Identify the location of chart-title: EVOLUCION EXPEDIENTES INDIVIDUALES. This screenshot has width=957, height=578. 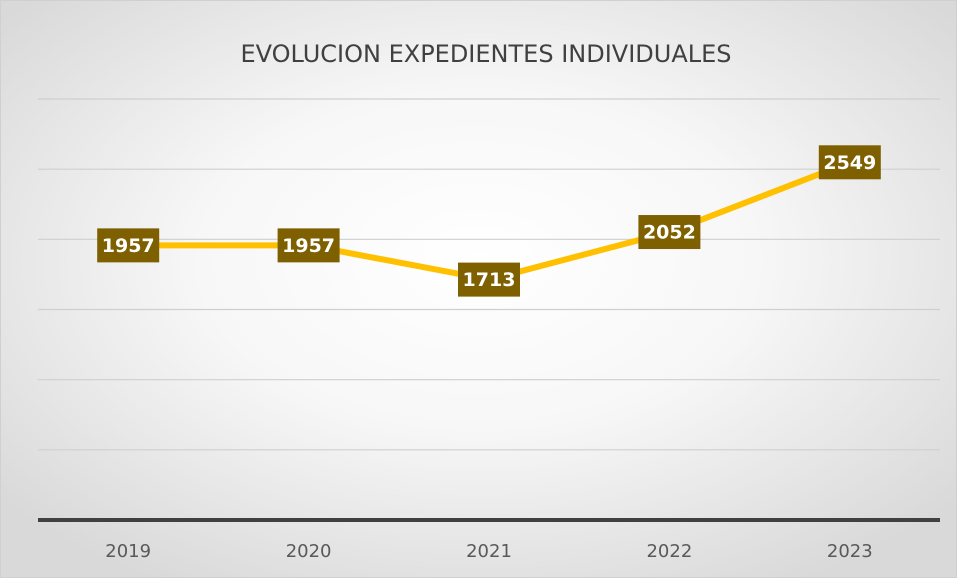
(485, 54).